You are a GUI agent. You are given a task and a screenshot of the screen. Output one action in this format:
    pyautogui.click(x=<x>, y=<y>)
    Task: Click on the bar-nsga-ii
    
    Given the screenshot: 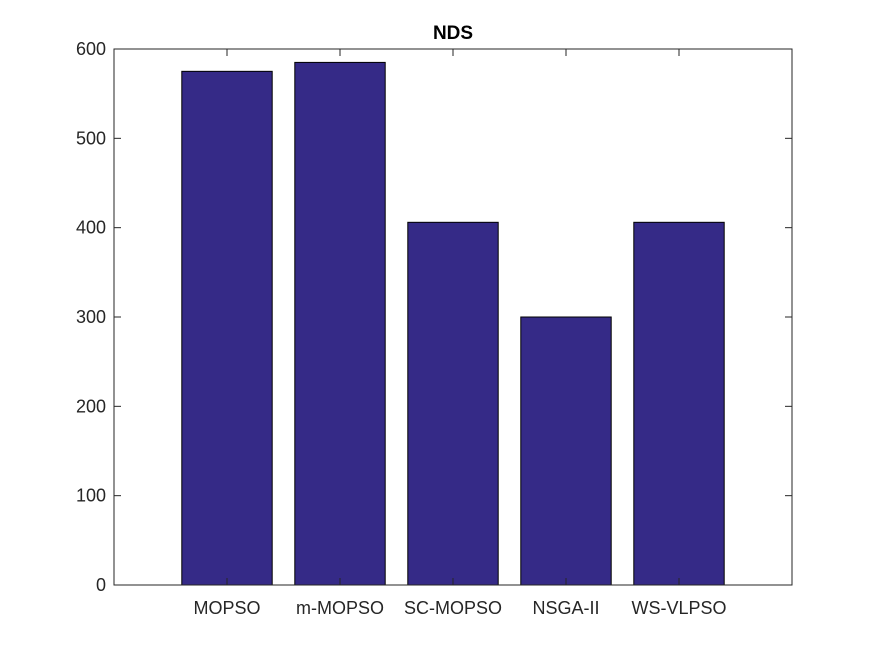 What is the action you would take?
    pyautogui.click(x=566, y=451)
    